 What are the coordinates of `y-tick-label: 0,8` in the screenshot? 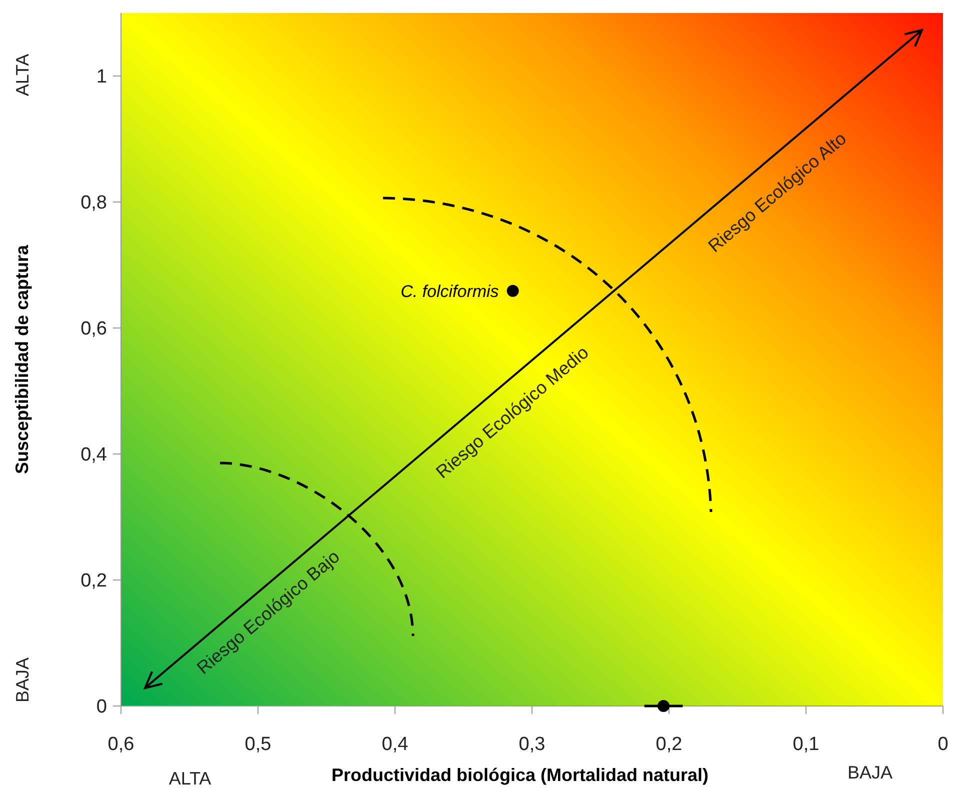 It's located at (93, 203).